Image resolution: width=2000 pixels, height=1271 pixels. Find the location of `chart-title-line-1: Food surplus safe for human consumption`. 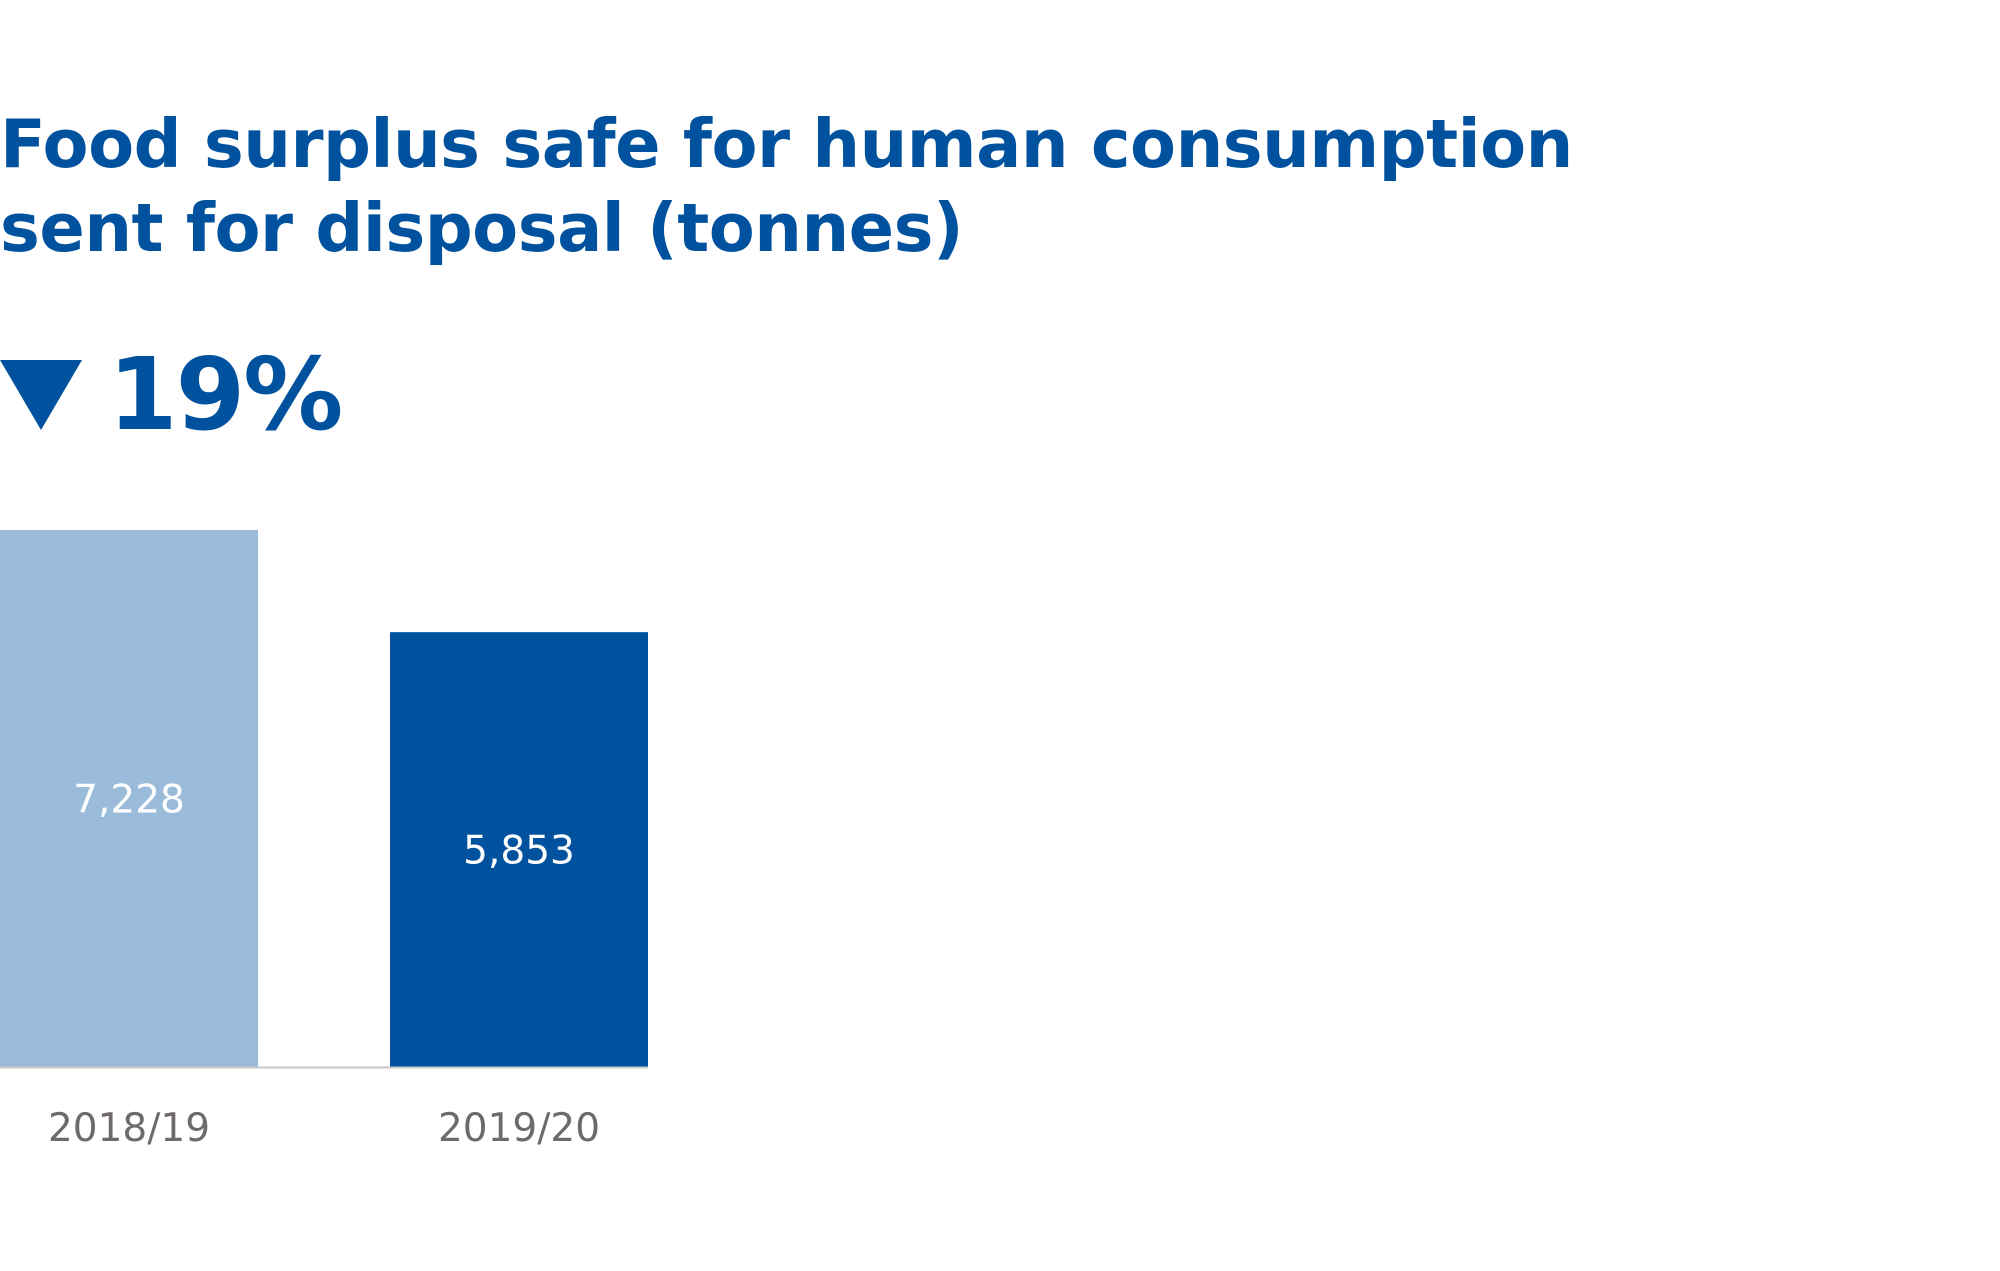

chart-title-line-1: Food surplus safe for human consumption is located at coordinates (786, 144).